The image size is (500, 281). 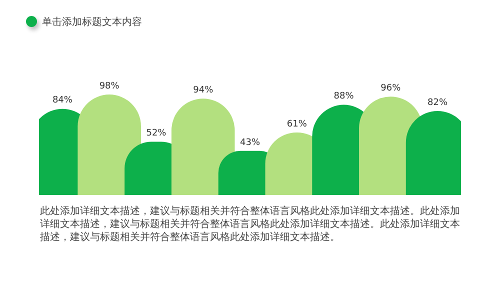 What do you see at coordinates (391, 88) in the screenshot?
I see `data-label: 96%` at bounding box center [391, 88].